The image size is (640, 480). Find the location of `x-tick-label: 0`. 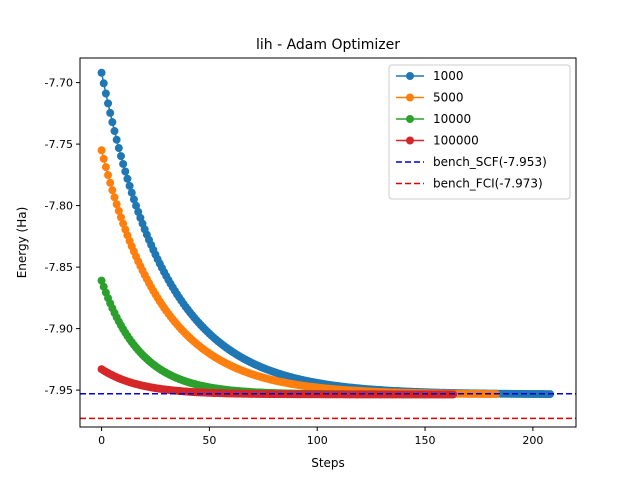

x-tick-label: 0 is located at coordinates (101, 440).